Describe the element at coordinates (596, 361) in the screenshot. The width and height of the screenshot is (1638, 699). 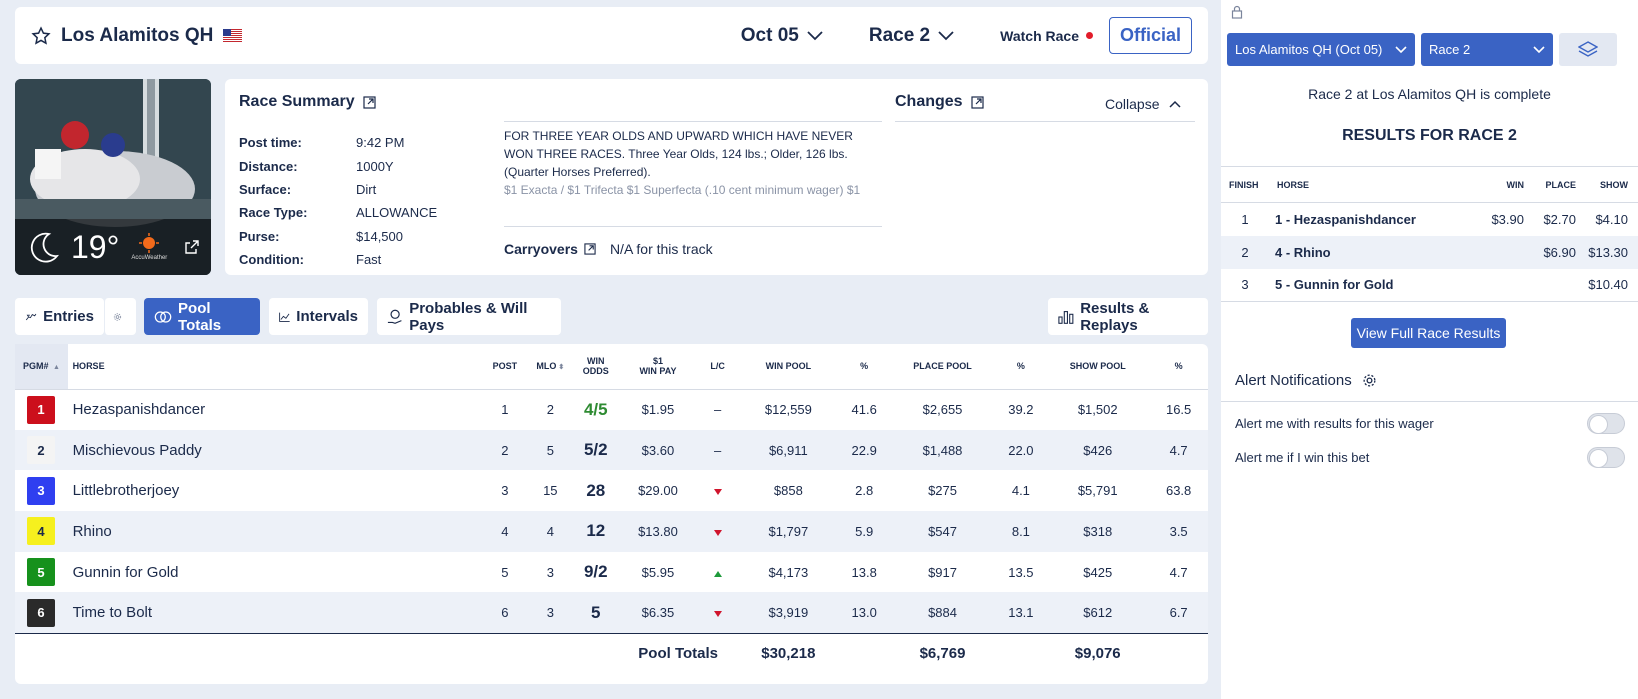
I see `col-win-odds-label-1: WIN` at that location.